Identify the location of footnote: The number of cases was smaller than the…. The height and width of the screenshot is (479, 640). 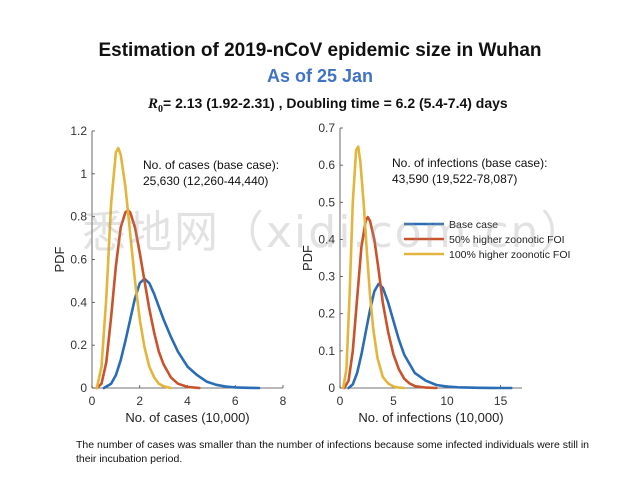
(333, 452).